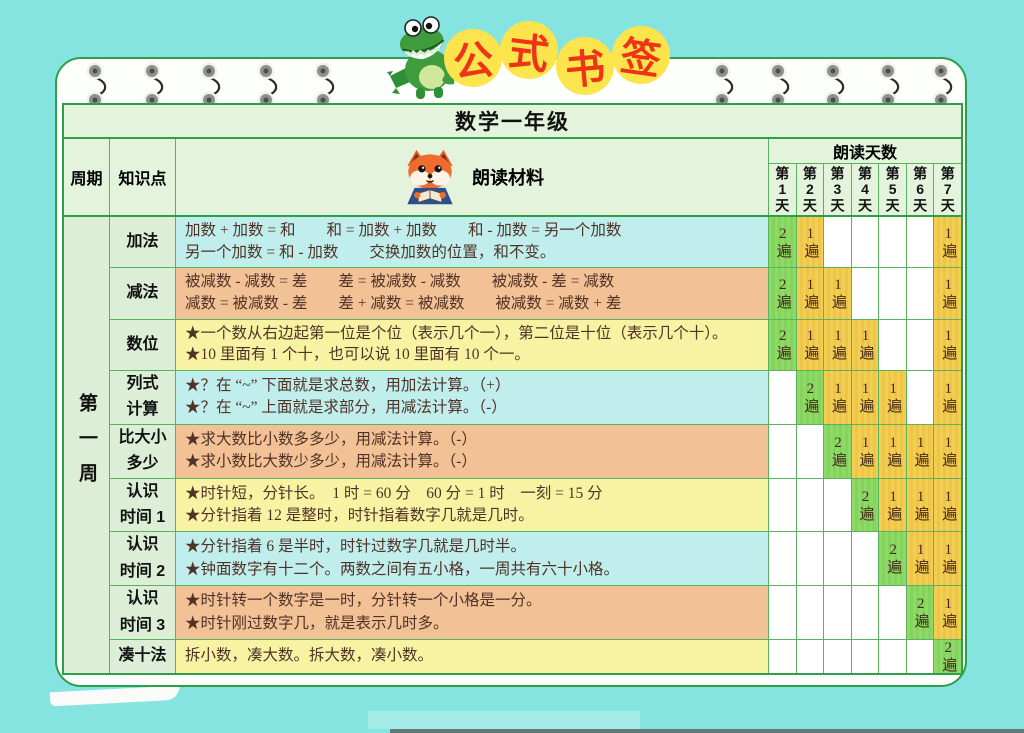 Image resolution: width=1024 pixels, height=733 pixels. Describe the element at coordinates (143, 345) in the screenshot. I see `knowledge-label: 数位` at that location.